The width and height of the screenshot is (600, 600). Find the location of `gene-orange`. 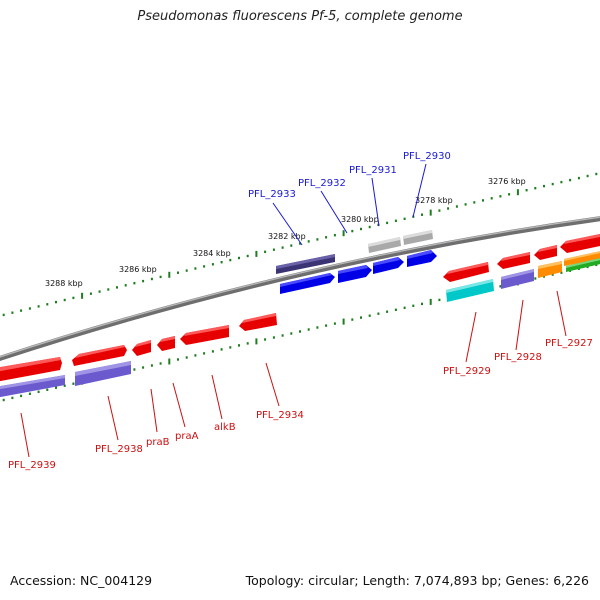

gene-orange is located at coordinates (550, 269).